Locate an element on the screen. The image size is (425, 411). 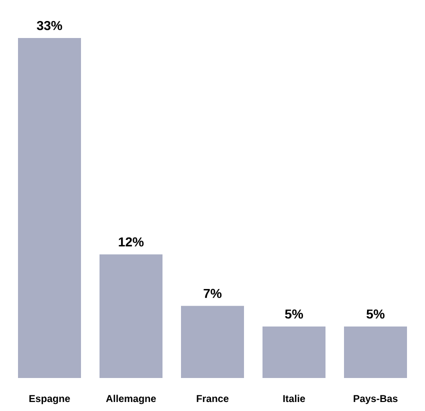
data-label: 33% is located at coordinates (49, 25).